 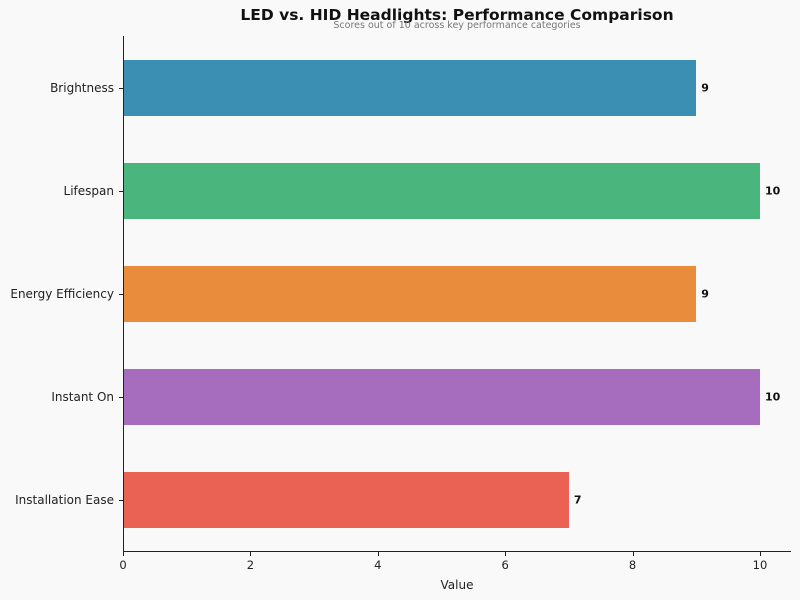 I want to click on bar-installation-ease, so click(x=346, y=500).